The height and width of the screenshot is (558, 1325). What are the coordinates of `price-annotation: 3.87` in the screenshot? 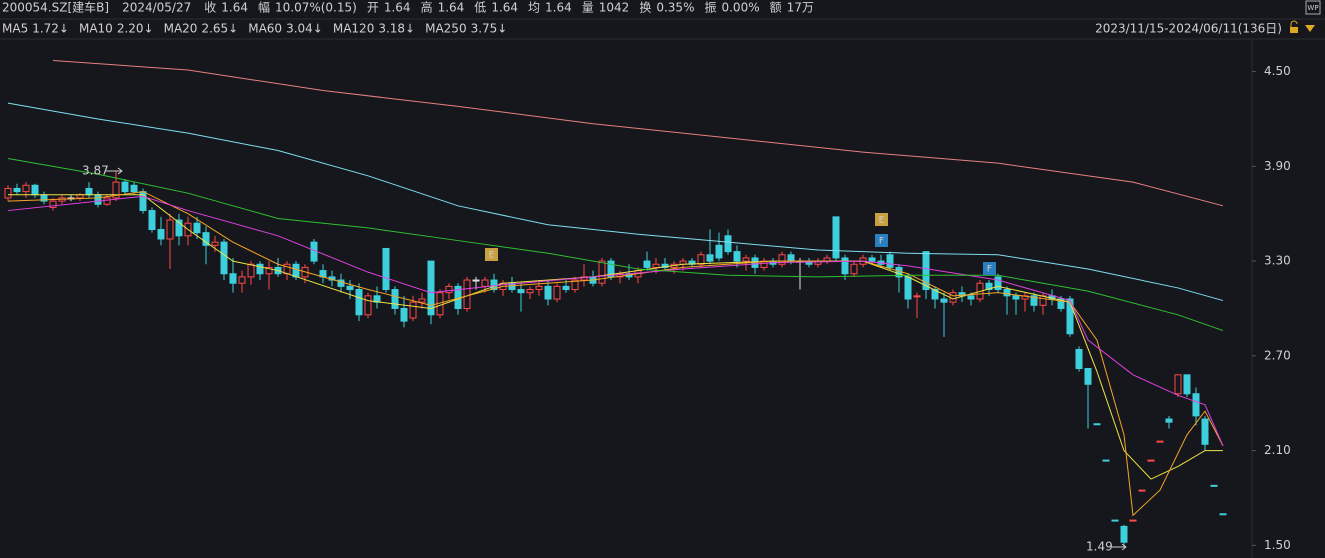 It's located at (95, 171).